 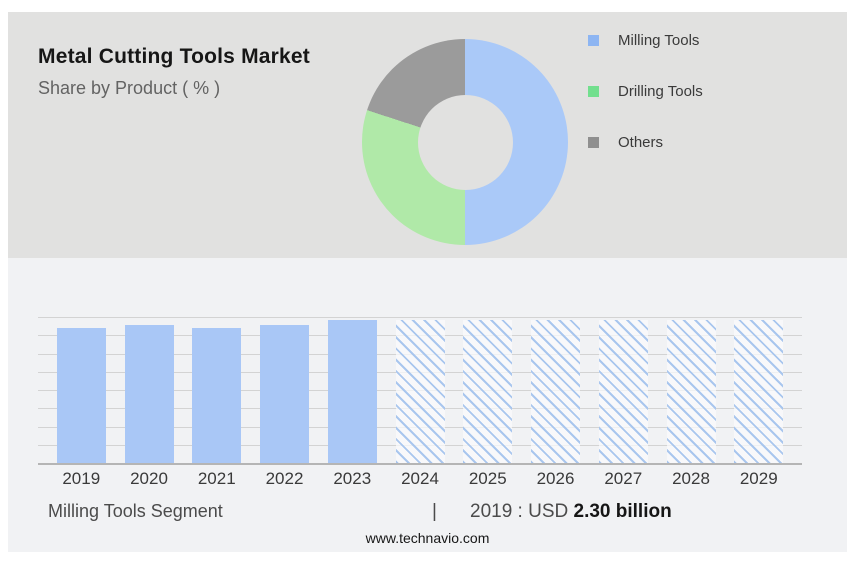 I want to click on bar-2019, so click(x=81, y=395).